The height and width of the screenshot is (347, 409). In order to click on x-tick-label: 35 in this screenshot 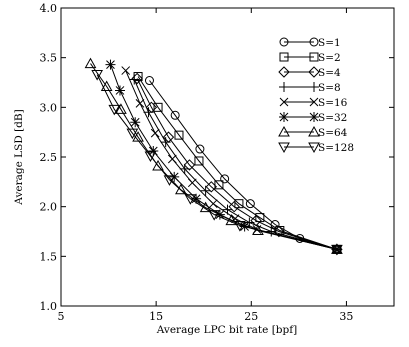, I will do `click(346, 316)`.